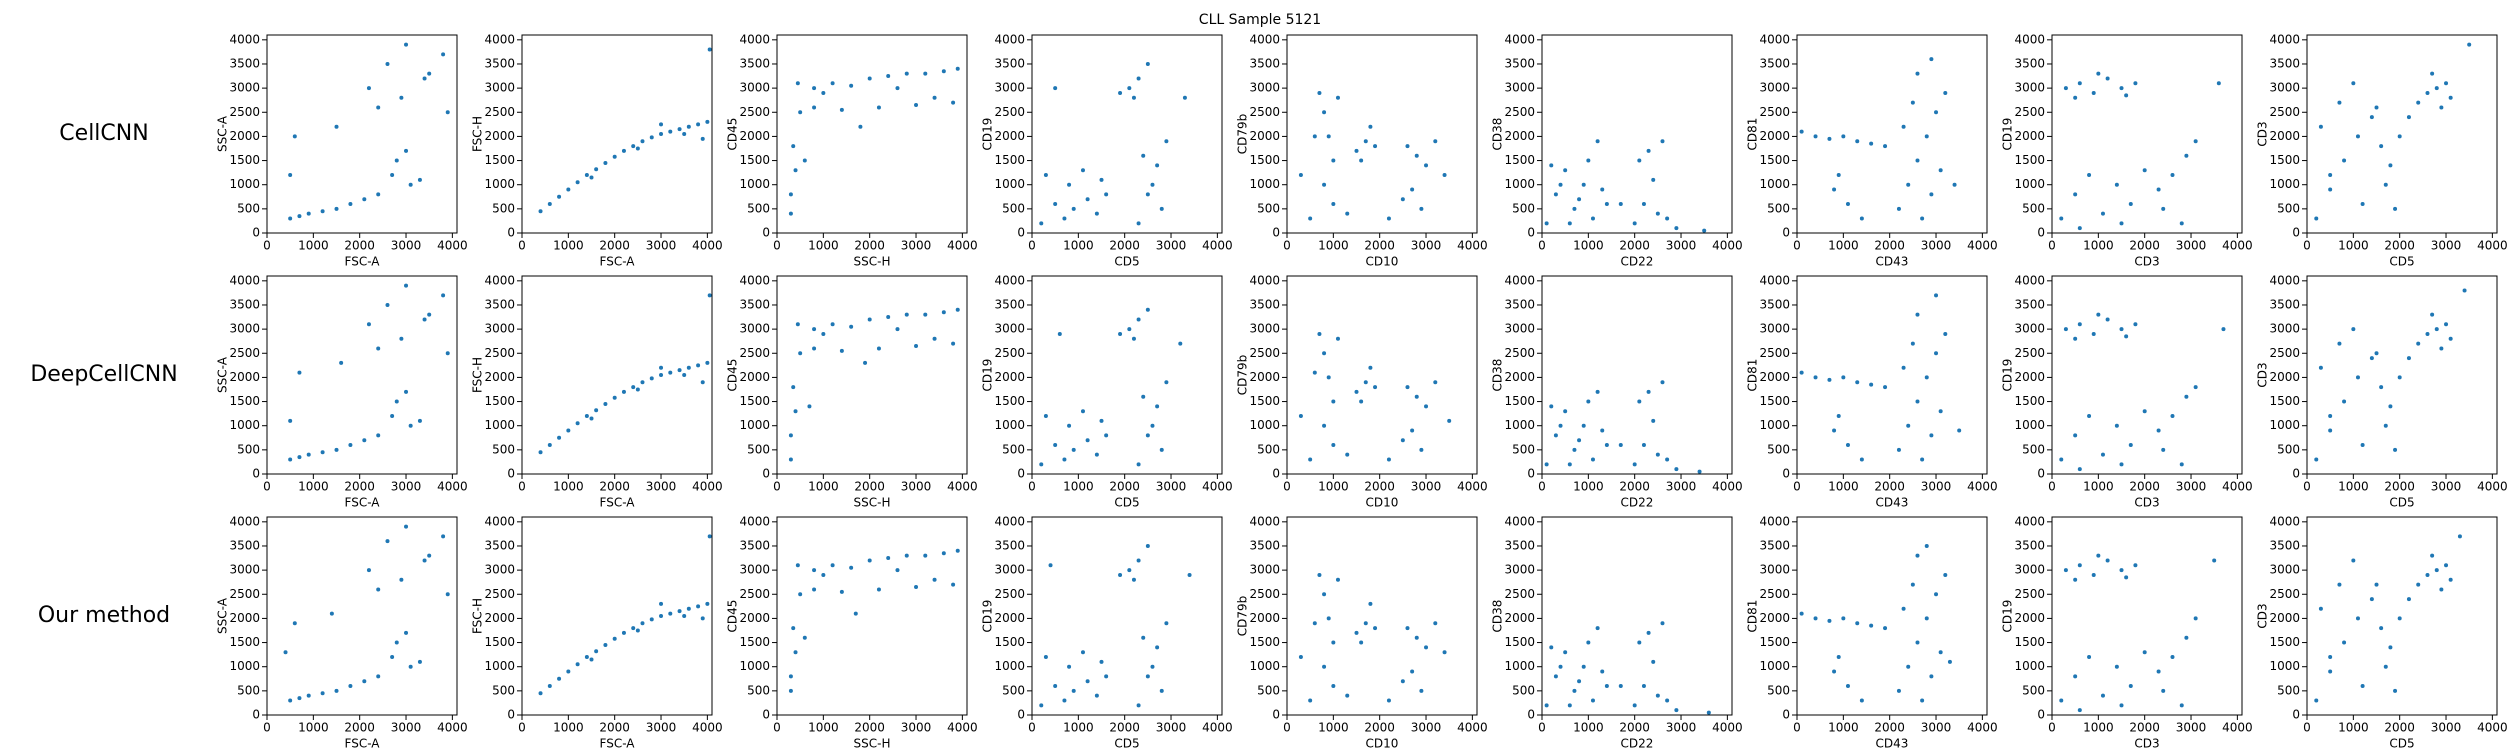 The width and height of the screenshot is (2520, 756). What do you see at coordinates (1637, 262) in the screenshot?
I see `x-axis-label: CD22` at bounding box center [1637, 262].